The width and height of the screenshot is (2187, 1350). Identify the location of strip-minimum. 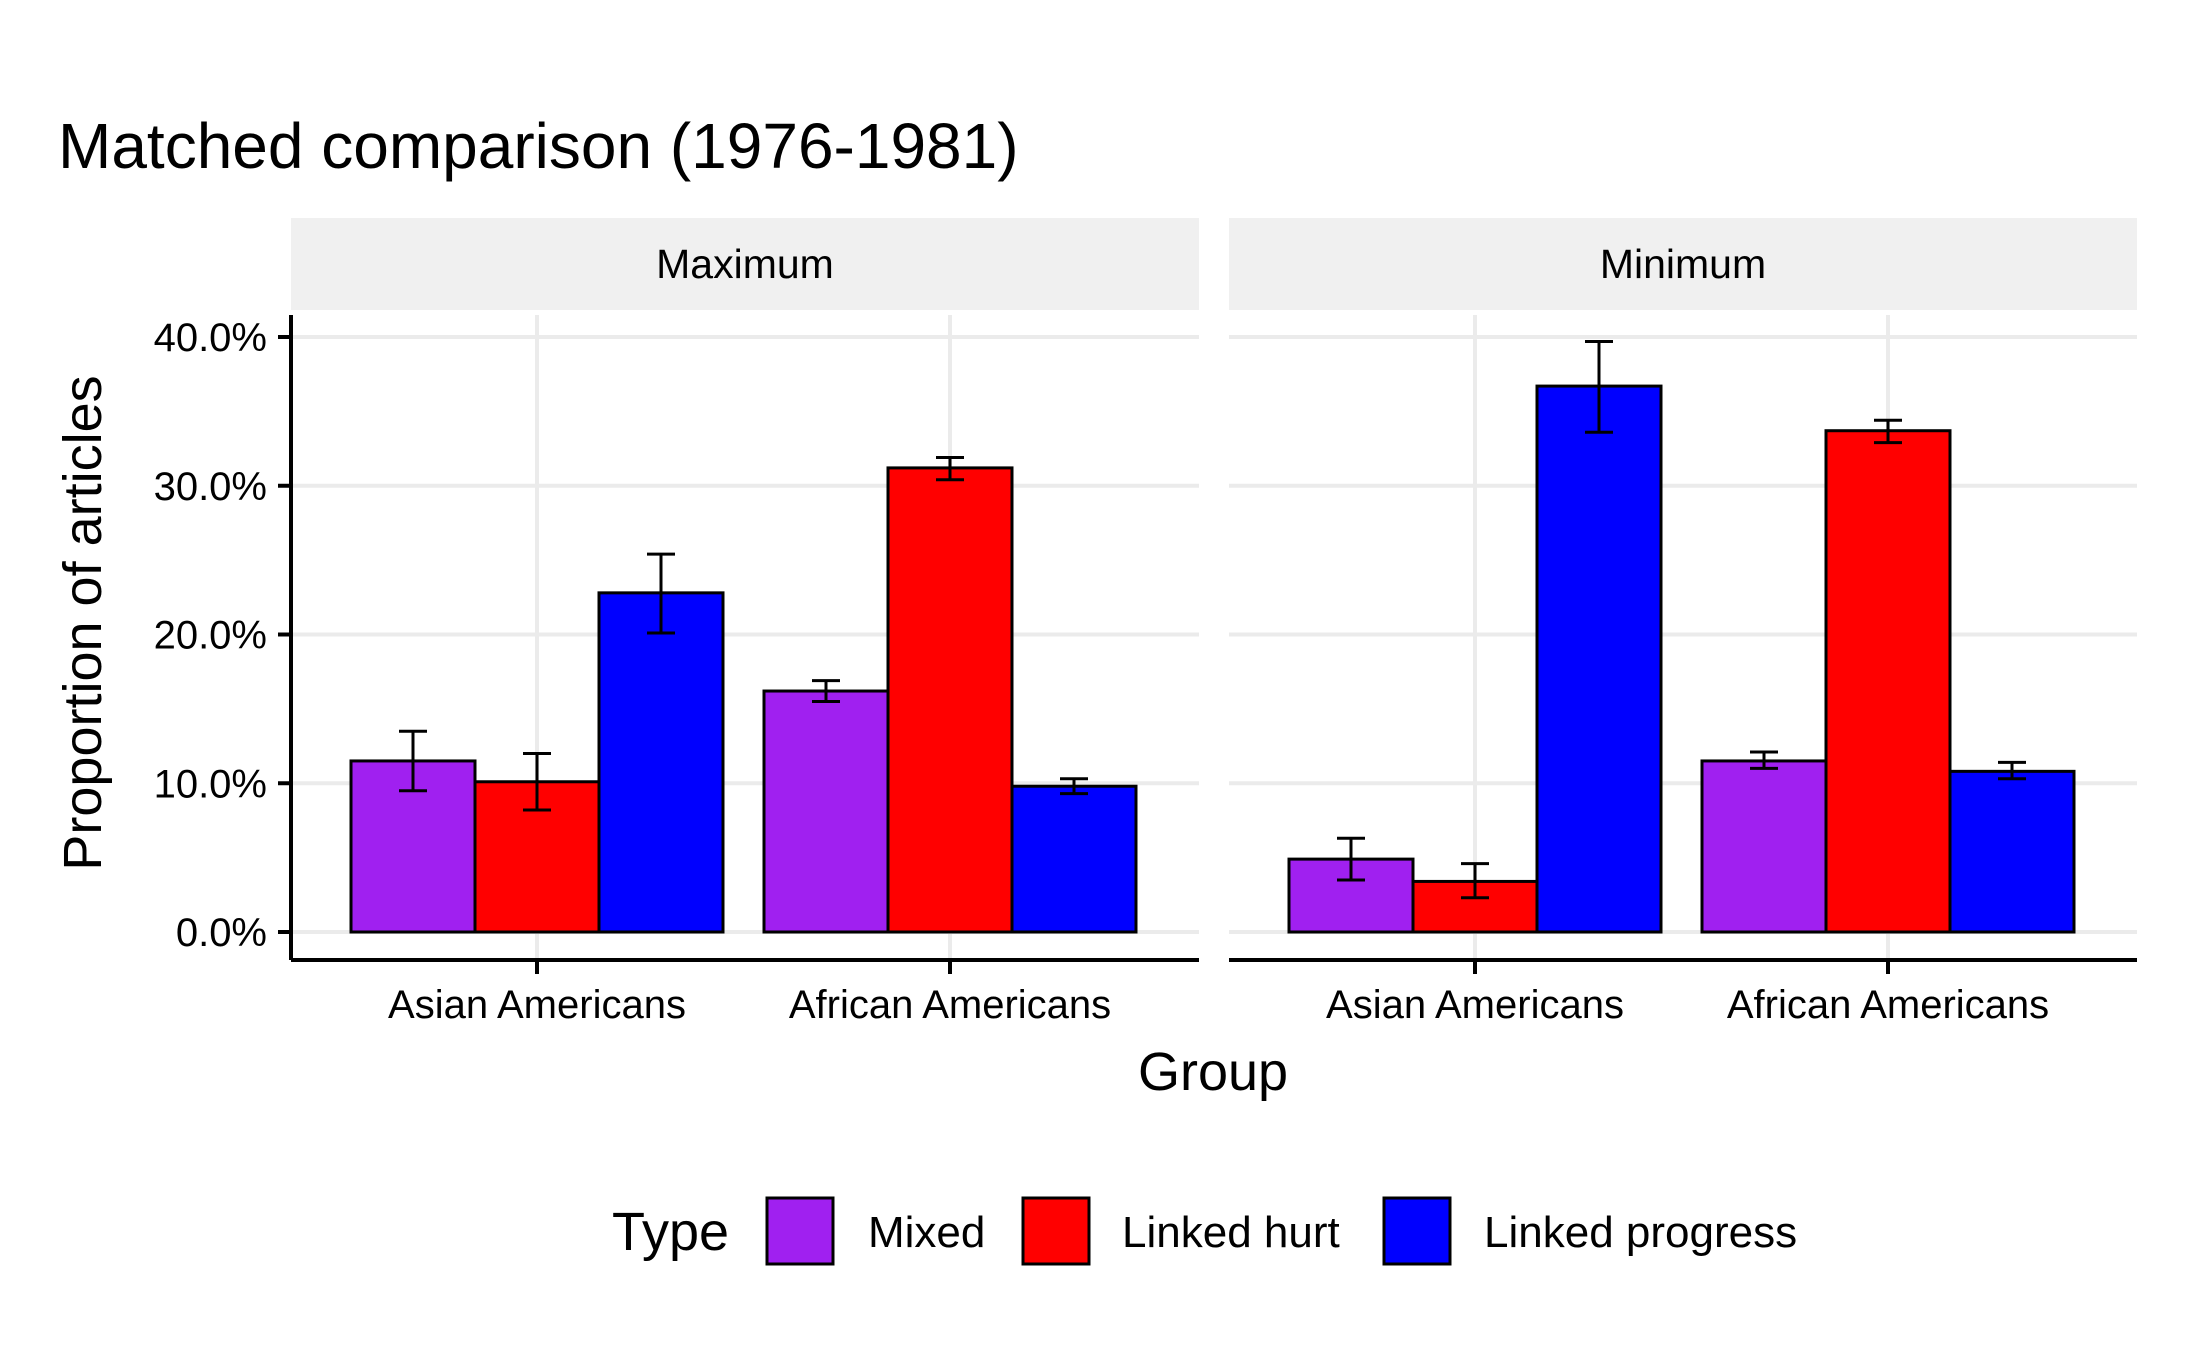
(1683, 264).